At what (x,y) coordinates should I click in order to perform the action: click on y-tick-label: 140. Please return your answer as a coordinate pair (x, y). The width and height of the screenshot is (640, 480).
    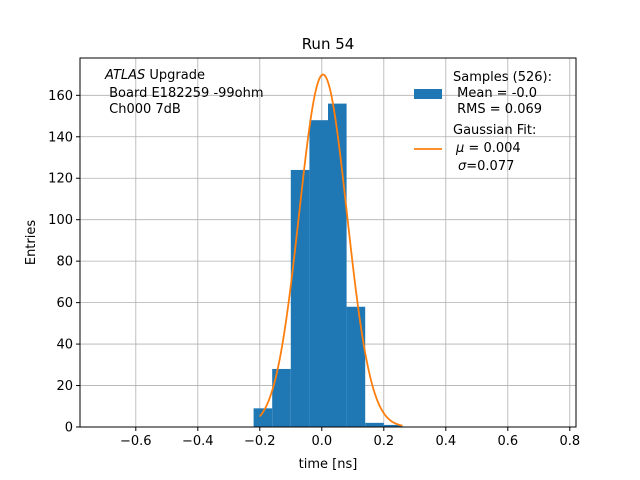
    Looking at the image, I should click on (60, 137).